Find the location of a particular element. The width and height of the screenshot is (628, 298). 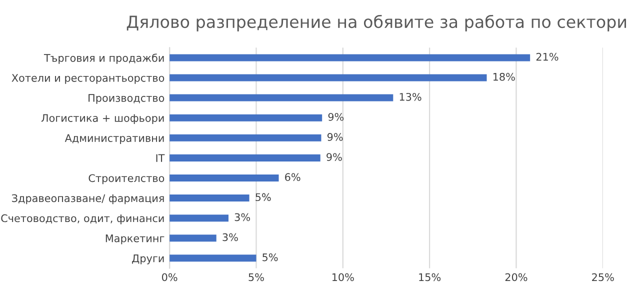

y-tick-label: Счетоводство, одит, финанси is located at coordinates (82, 219).